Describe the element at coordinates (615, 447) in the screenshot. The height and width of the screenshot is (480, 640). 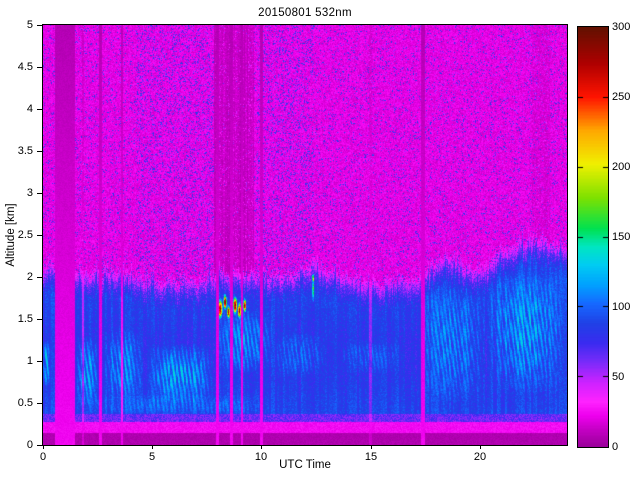
I see `colorbar-tick-label: 0` at that location.